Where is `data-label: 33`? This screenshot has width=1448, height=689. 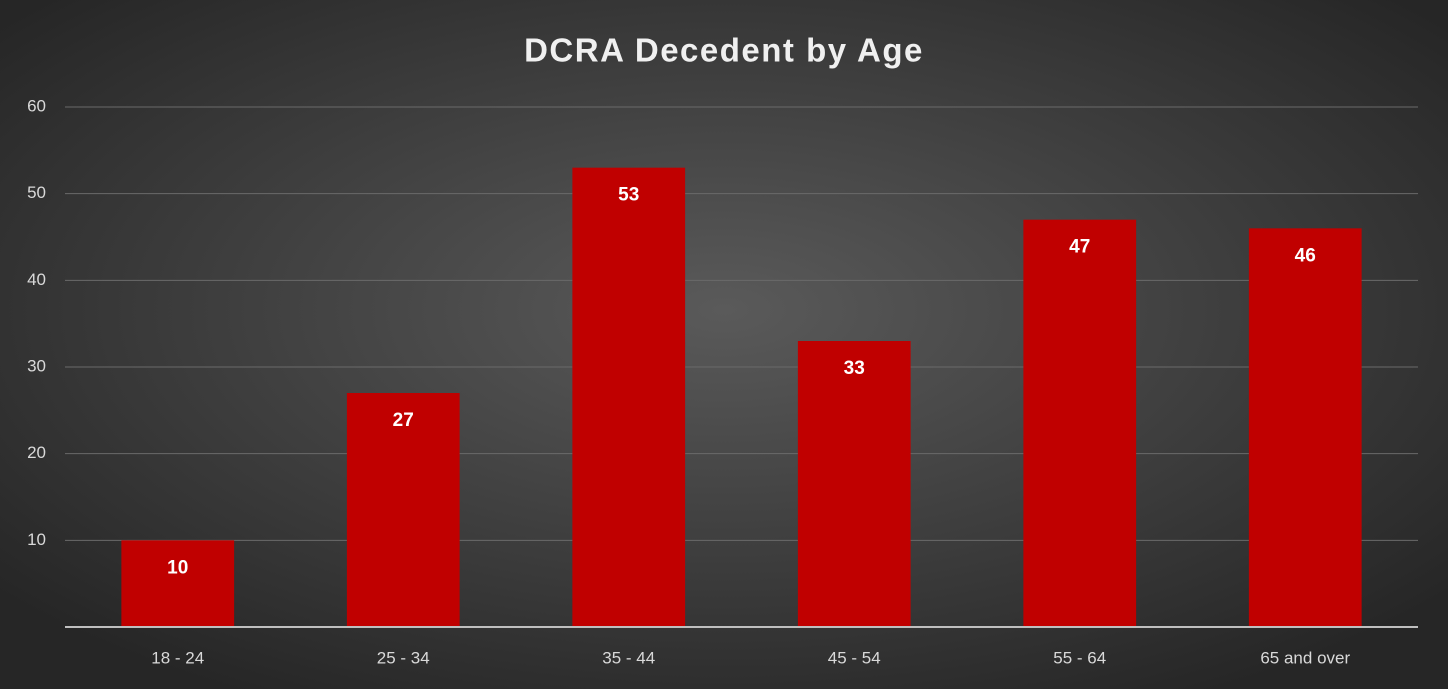
data-label: 33 is located at coordinates (854, 368).